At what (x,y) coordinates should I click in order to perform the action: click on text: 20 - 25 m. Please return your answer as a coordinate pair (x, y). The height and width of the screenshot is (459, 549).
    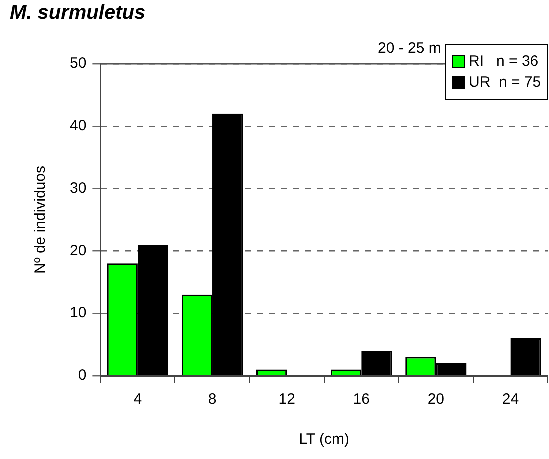
    Looking at the image, I should click on (410, 48).